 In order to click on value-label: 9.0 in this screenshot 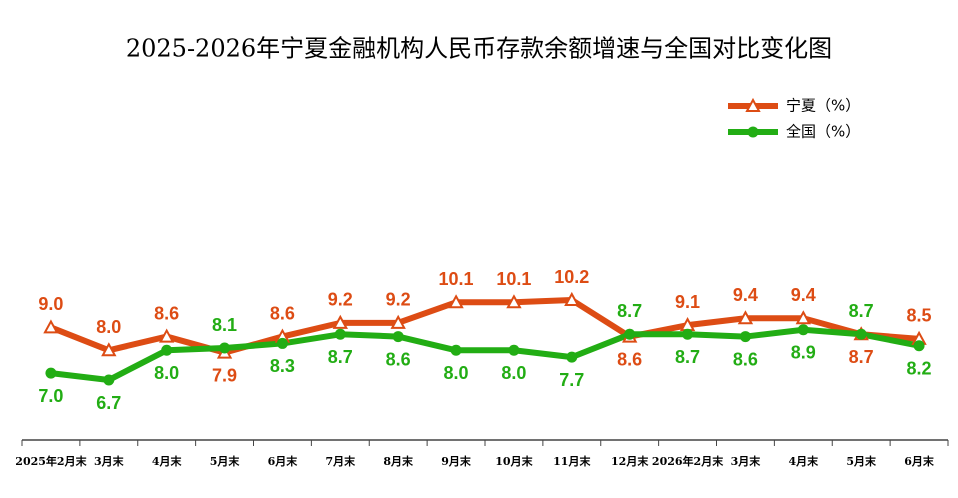, I will do `click(50, 304)`.